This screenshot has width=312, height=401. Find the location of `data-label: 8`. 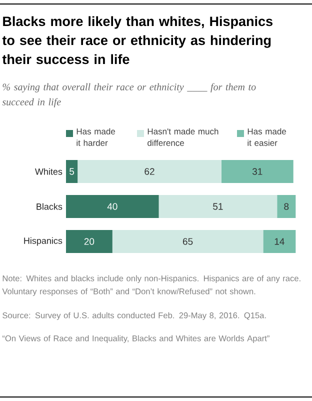

data-label: 8 is located at coordinates (286, 206).